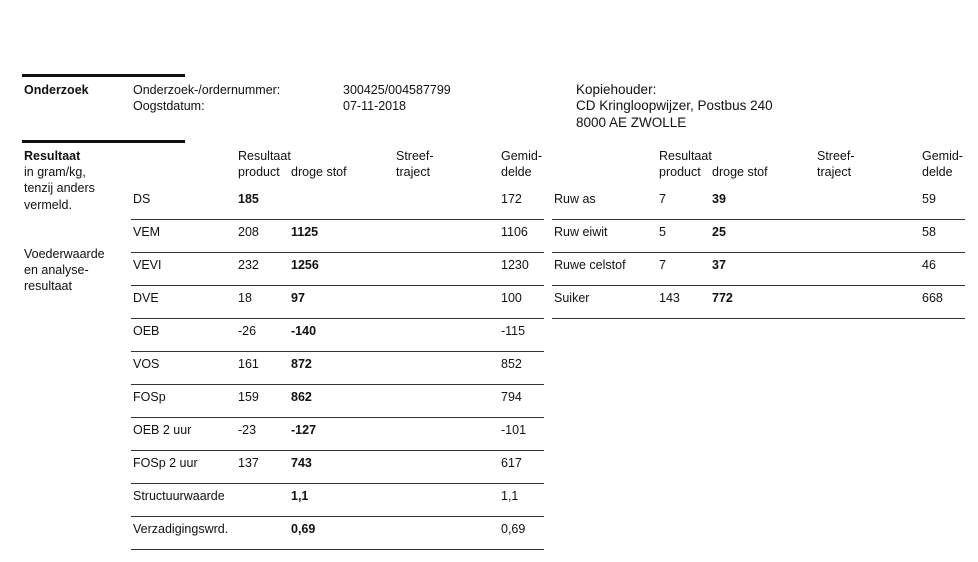  Describe the element at coordinates (758, 236) in the screenshot. I see `table-row: Ruw eiwit 5 25 58` at that location.